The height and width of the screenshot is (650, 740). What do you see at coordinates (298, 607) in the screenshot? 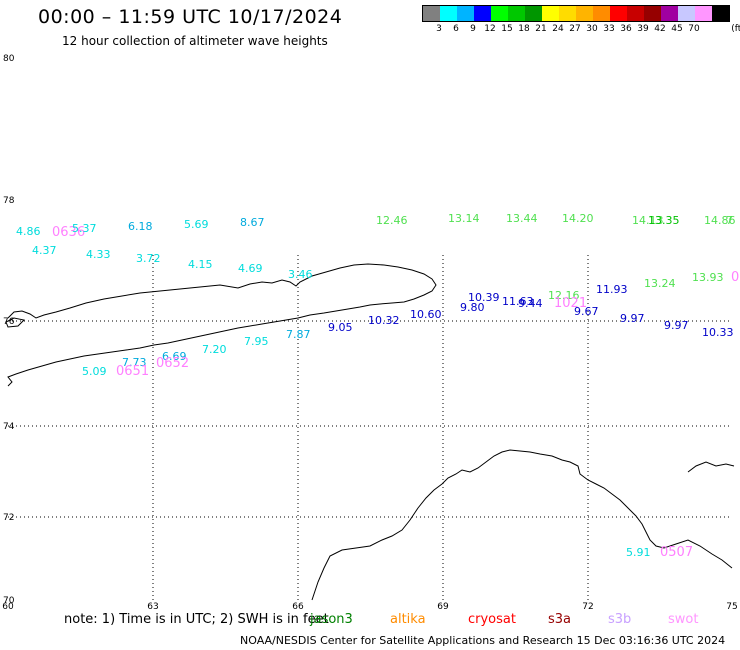
I see `longitude-label: 66` at bounding box center [298, 607].